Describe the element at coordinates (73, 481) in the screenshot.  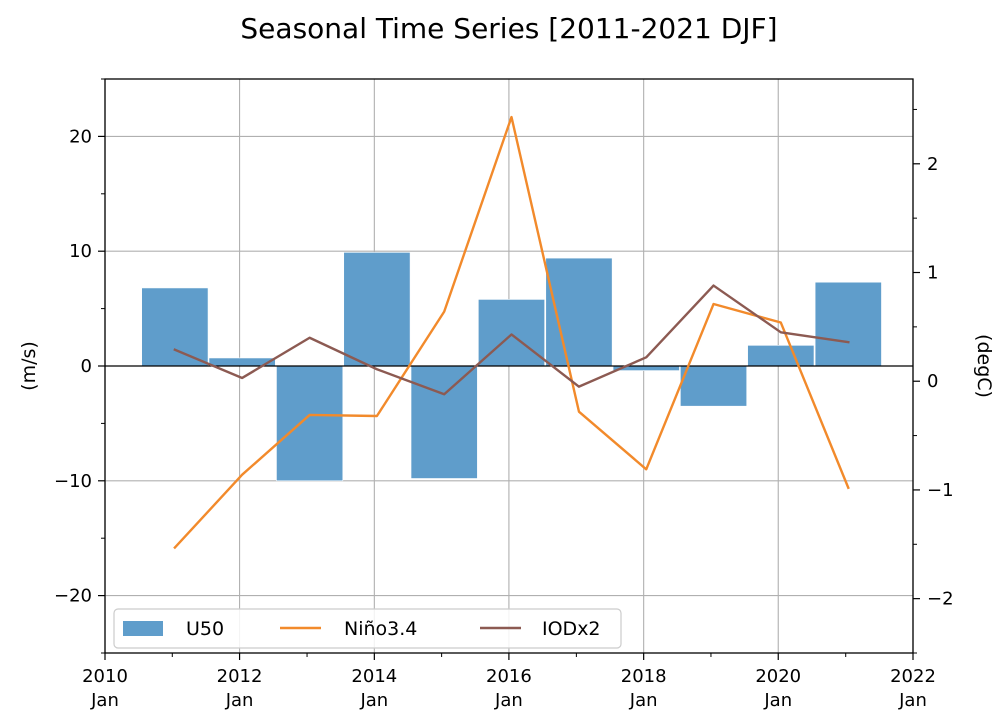
I see `y-left-tick-label: −10` at that location.